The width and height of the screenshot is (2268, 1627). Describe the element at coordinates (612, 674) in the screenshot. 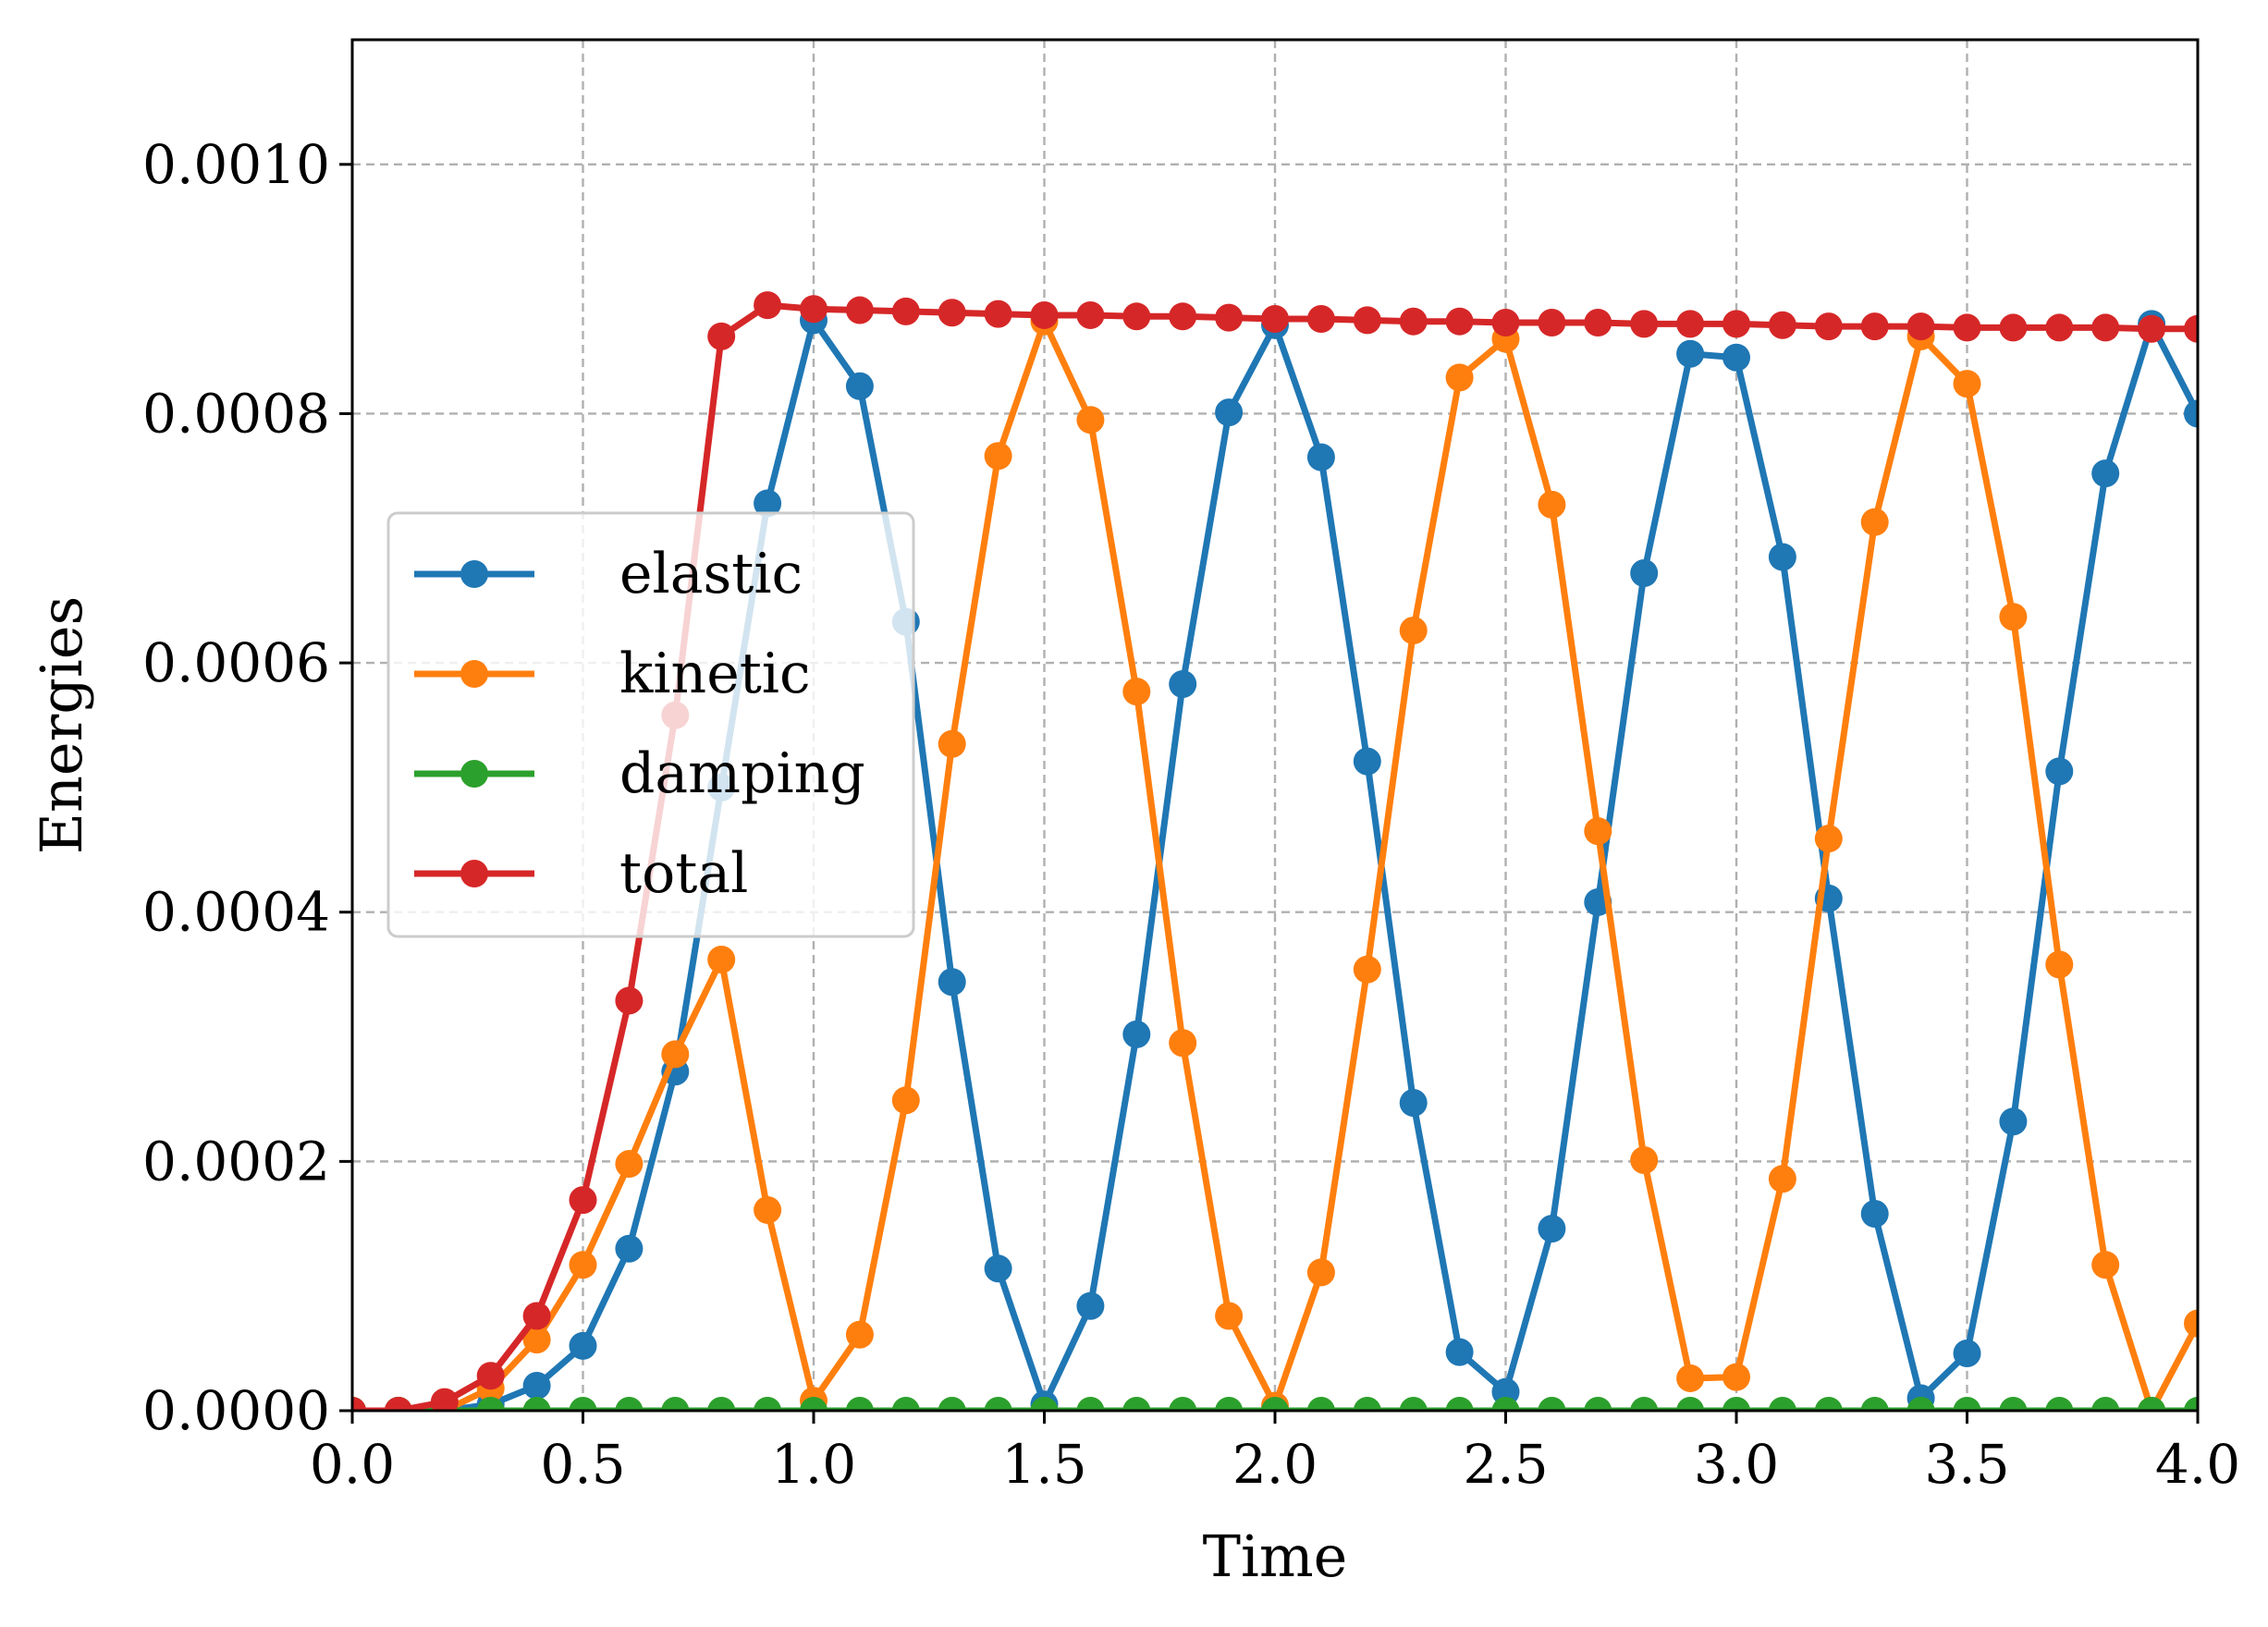

I see `legend-item-kinetic: kinetic` at that location.